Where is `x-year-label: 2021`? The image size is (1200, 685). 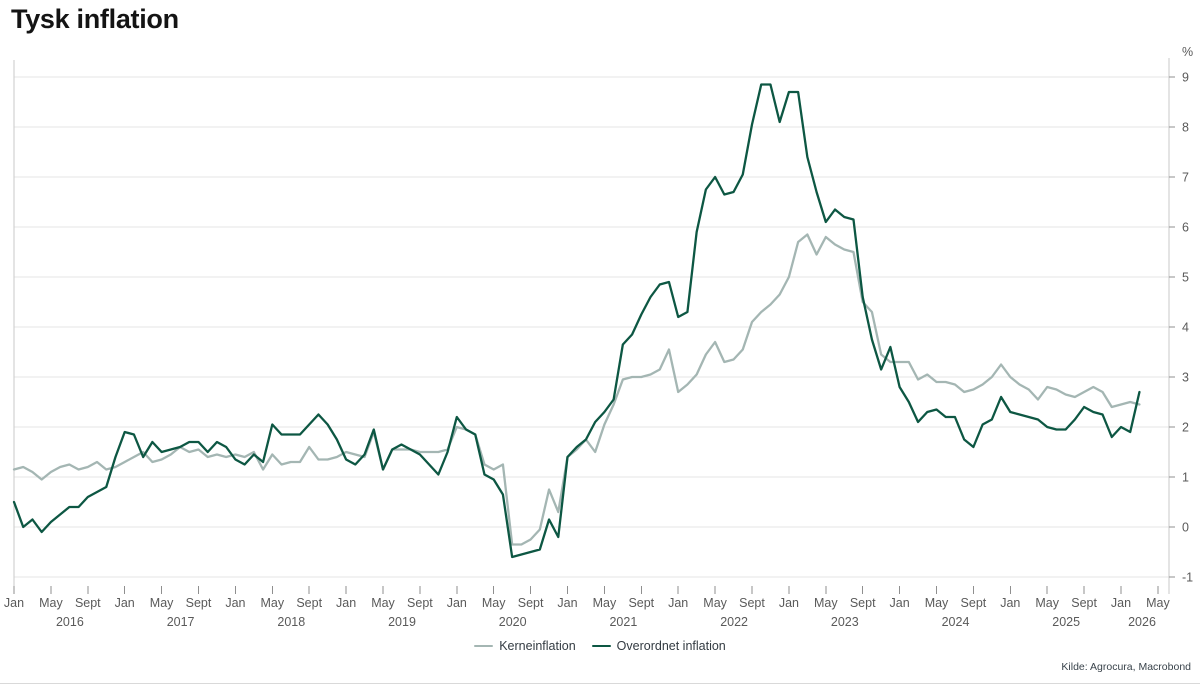
x-year-label: 2021 is located at coordinates (623, 622).